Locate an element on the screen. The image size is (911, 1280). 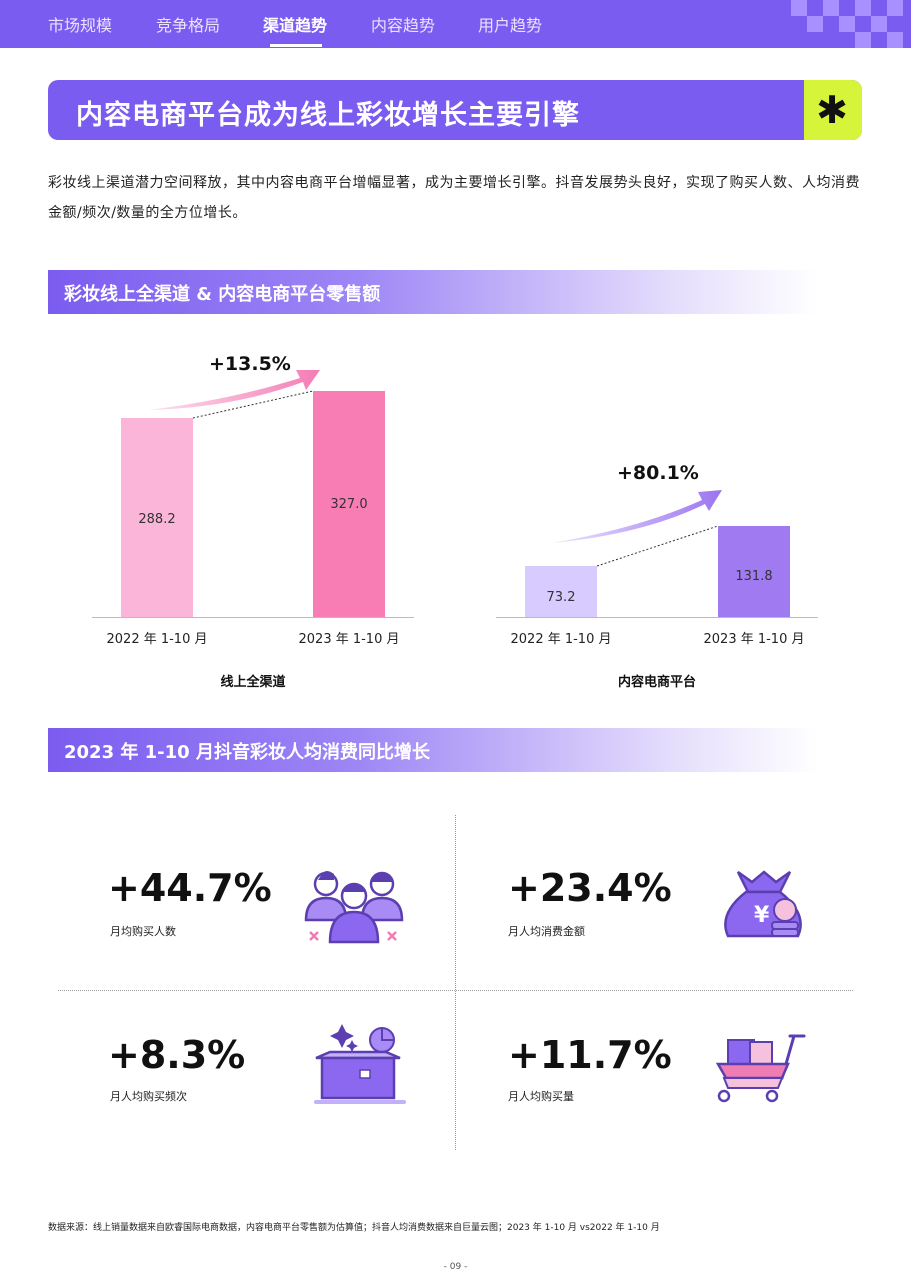
growth-arrow-online is located at coordinates (435, 468).